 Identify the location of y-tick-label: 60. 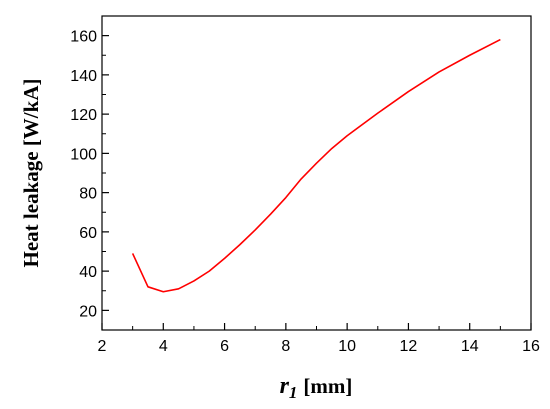
(88, 233).